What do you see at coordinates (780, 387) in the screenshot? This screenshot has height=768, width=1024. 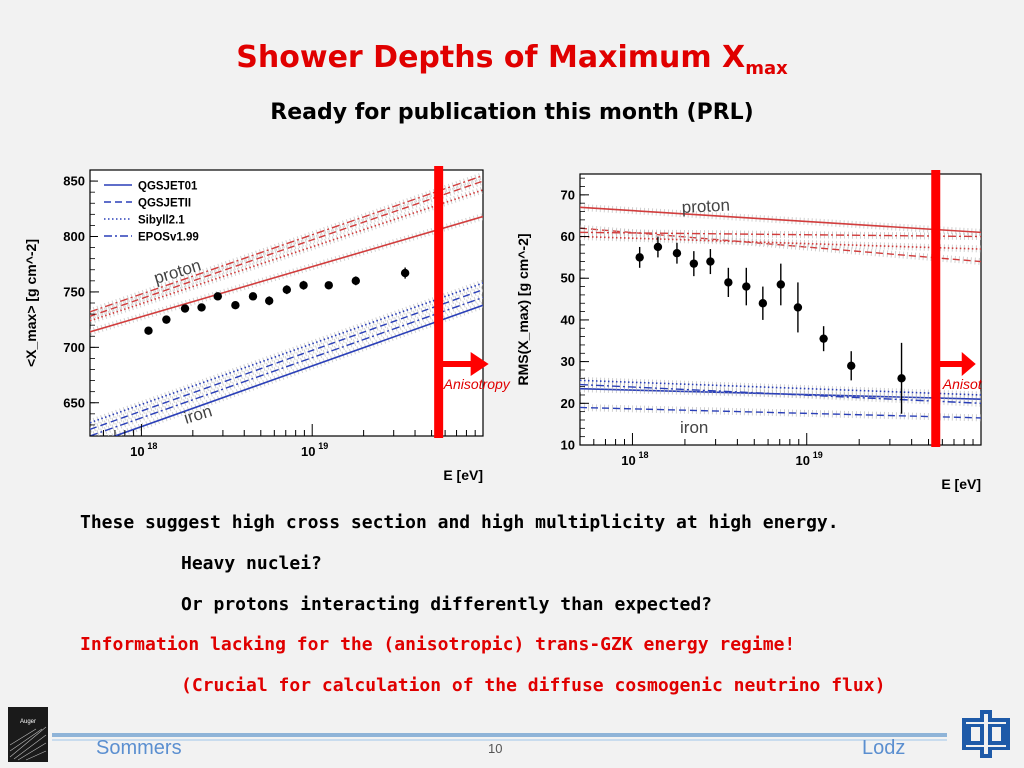 I see `right-iron-Sibyll2.1-line` at bounding box center [780, 387].